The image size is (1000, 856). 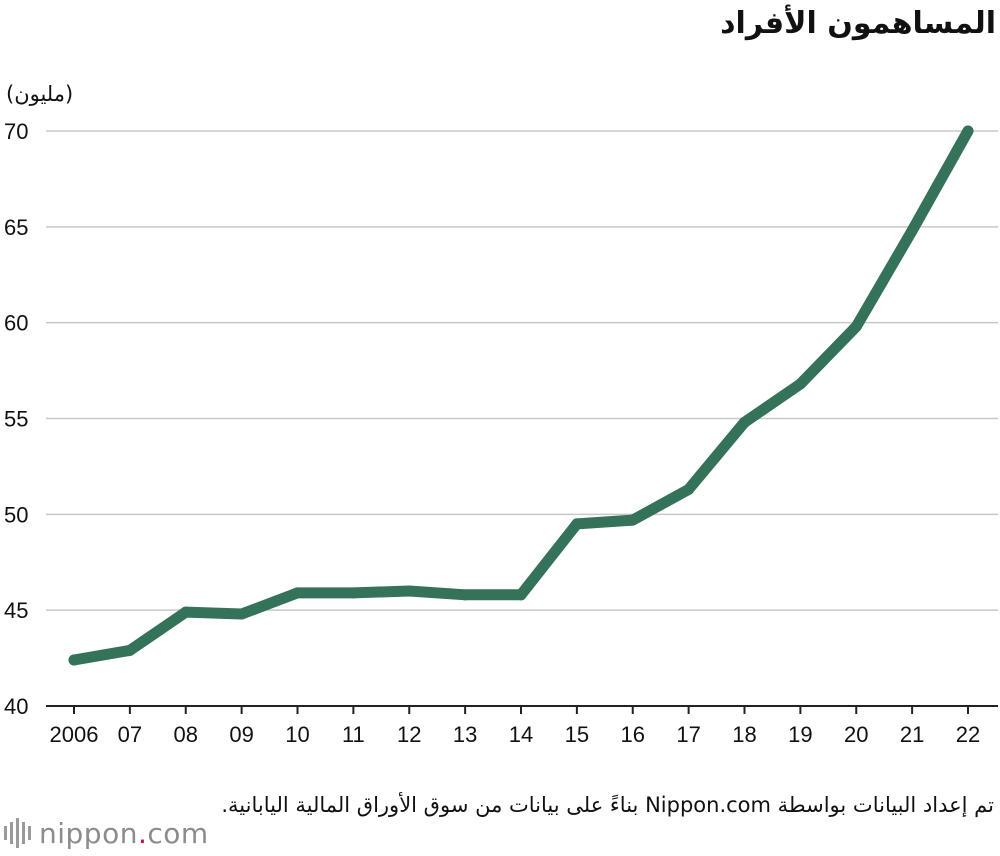 I want to click on brand-logo: nippon.com, so click(x=106, y=833).